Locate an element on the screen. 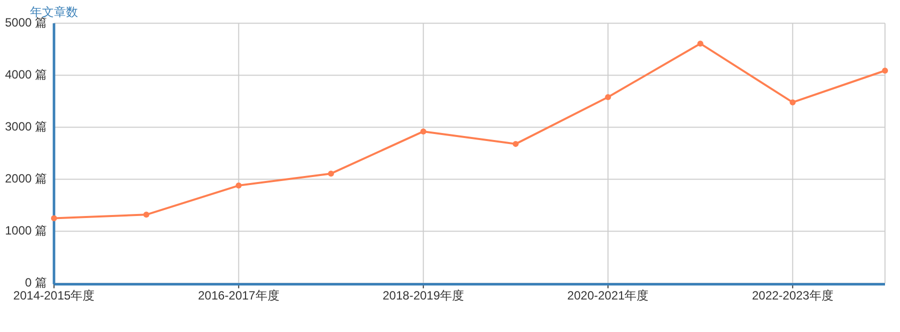 This screenshot has width=900, height=332. x-tick-label: 2014-2015年度 is located at coordinates (54, 295).